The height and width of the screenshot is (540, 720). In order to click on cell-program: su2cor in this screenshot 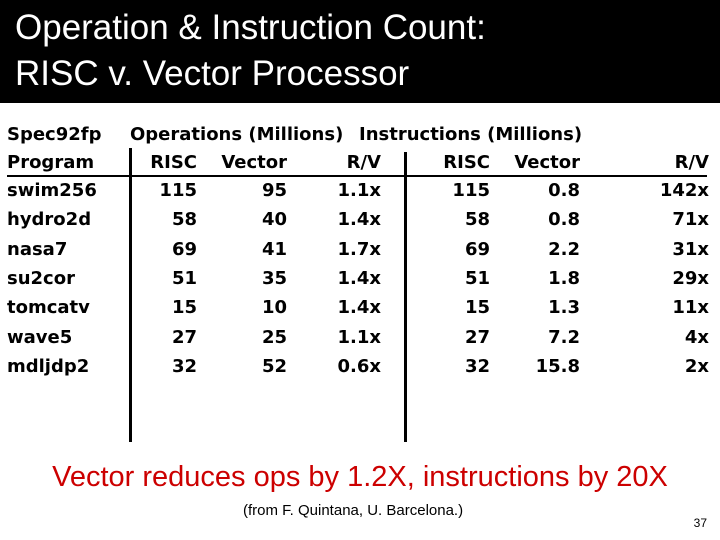, I will do `click(41, 278)`.